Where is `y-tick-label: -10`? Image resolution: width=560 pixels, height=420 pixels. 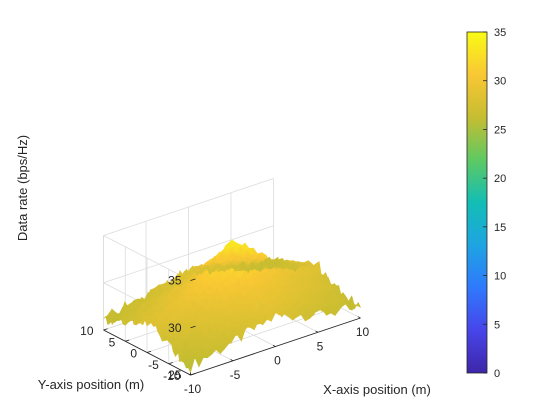 y-tick-label: -10 is located at coordinates (172, 376).